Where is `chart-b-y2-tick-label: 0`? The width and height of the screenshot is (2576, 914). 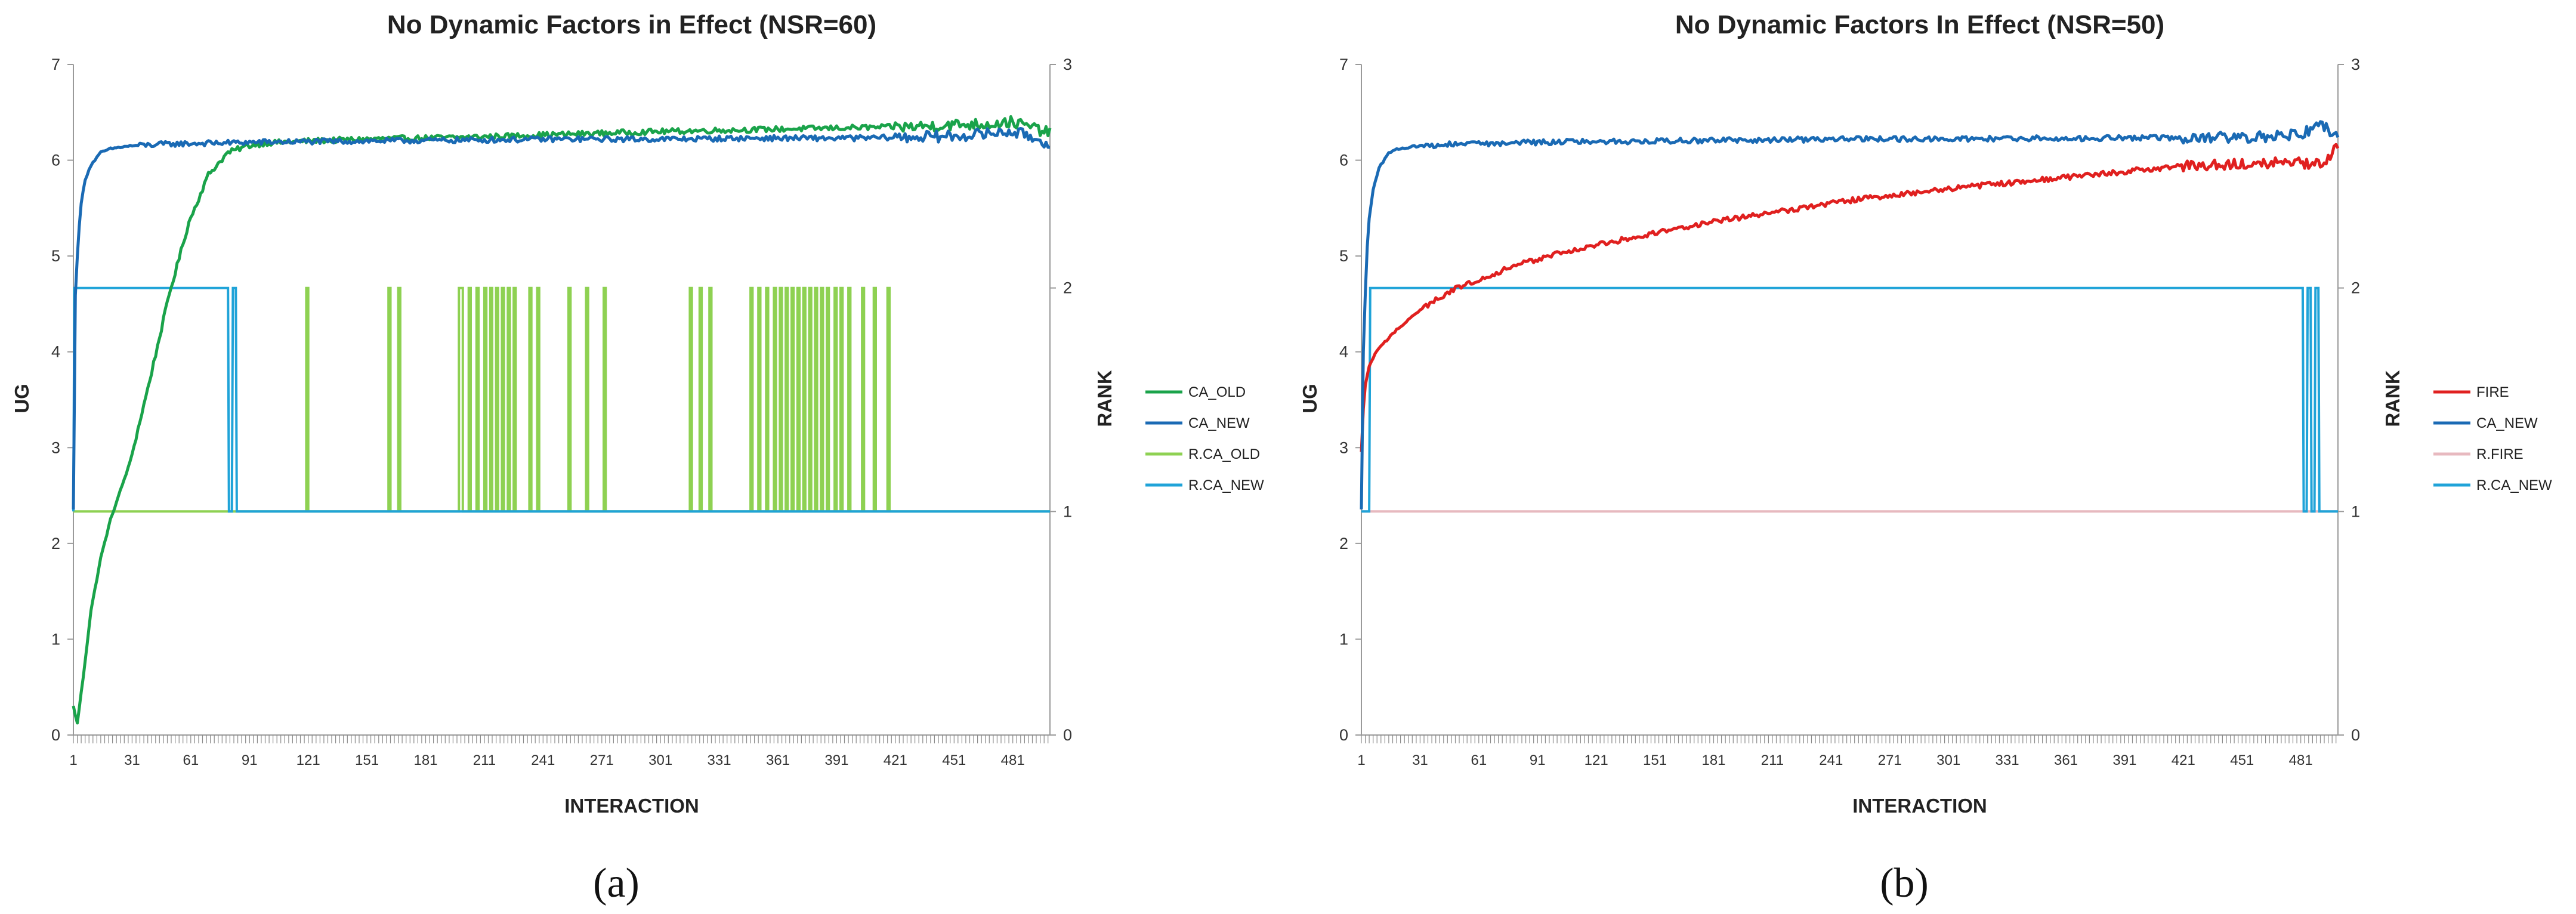
chart-b-y2-tick-label: 0 is located at coordinates (2355, 735).